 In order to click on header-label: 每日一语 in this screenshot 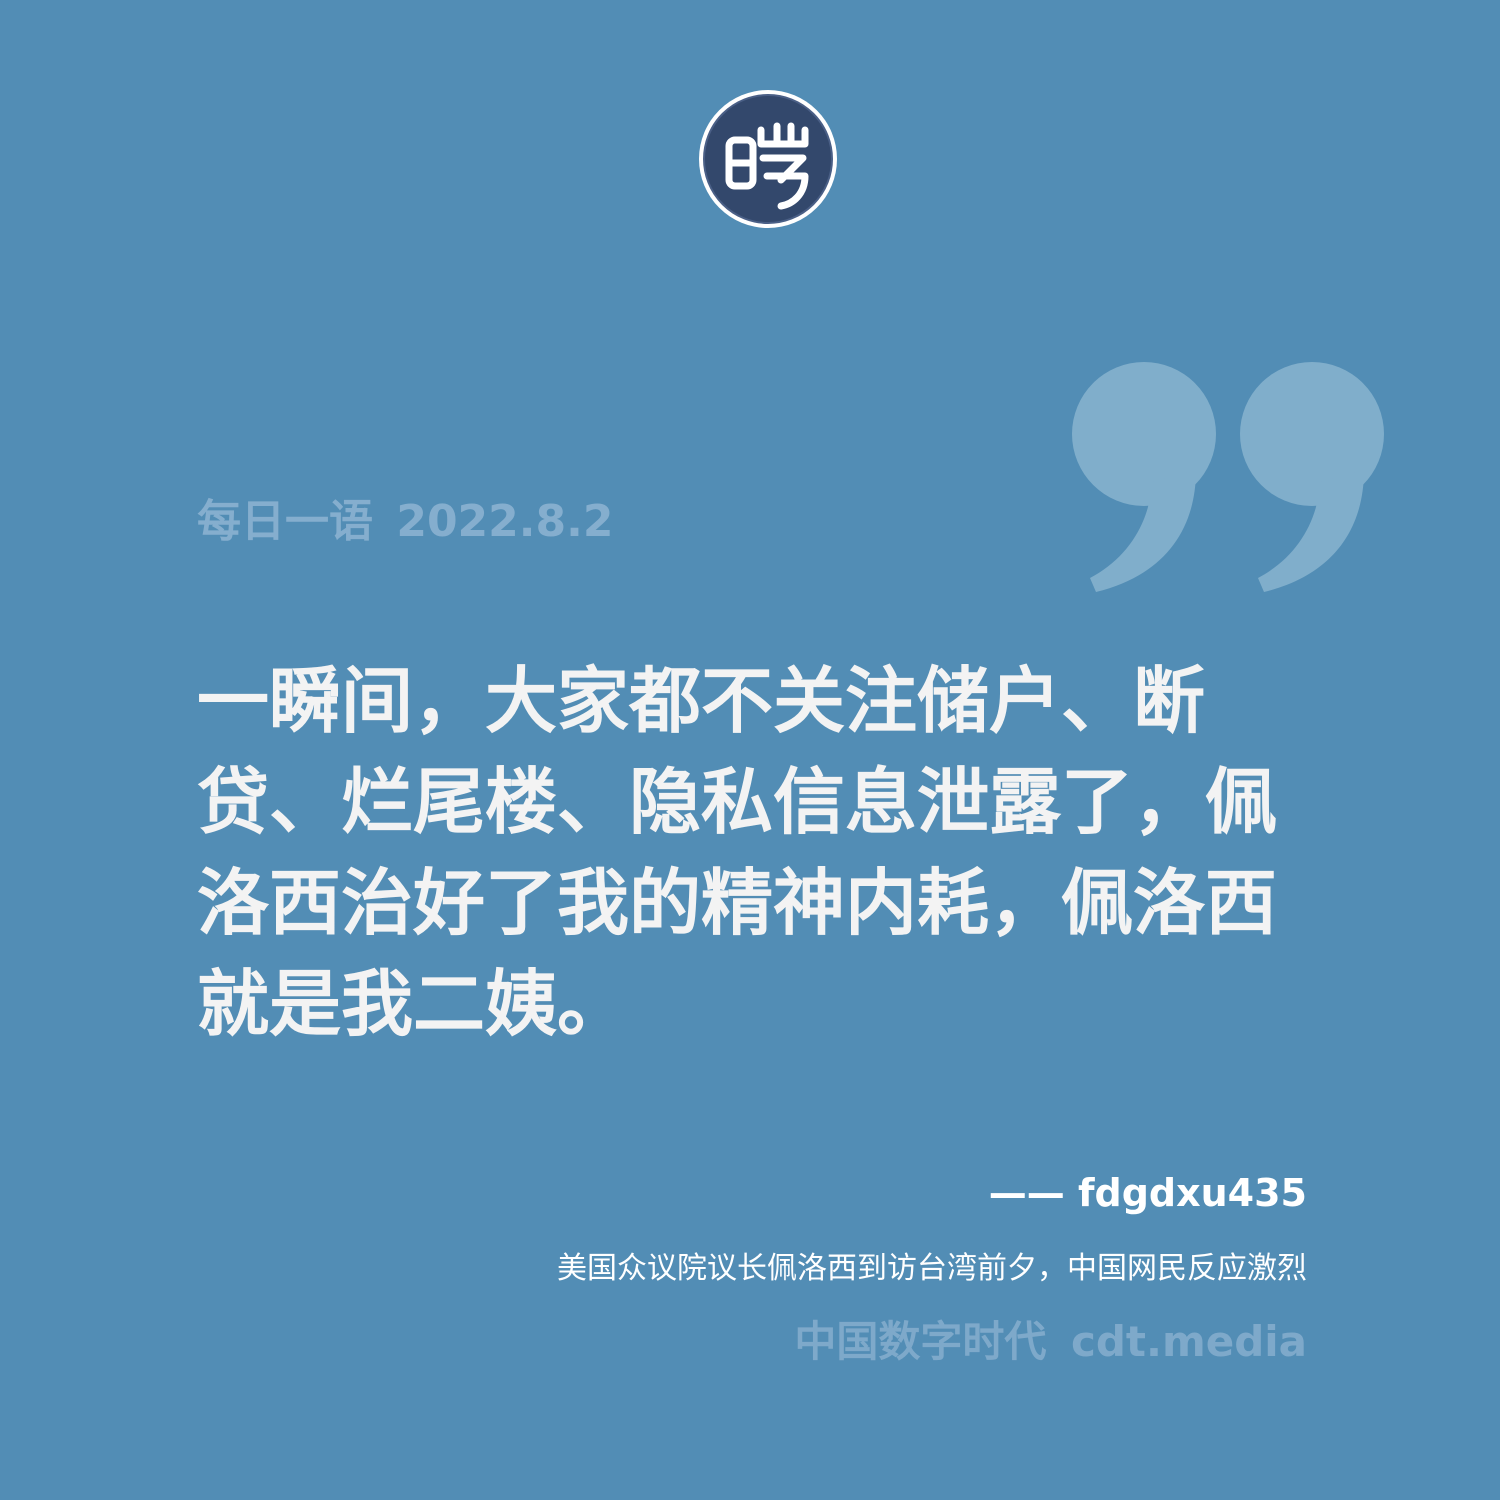, I will do `click(285, 521)`.